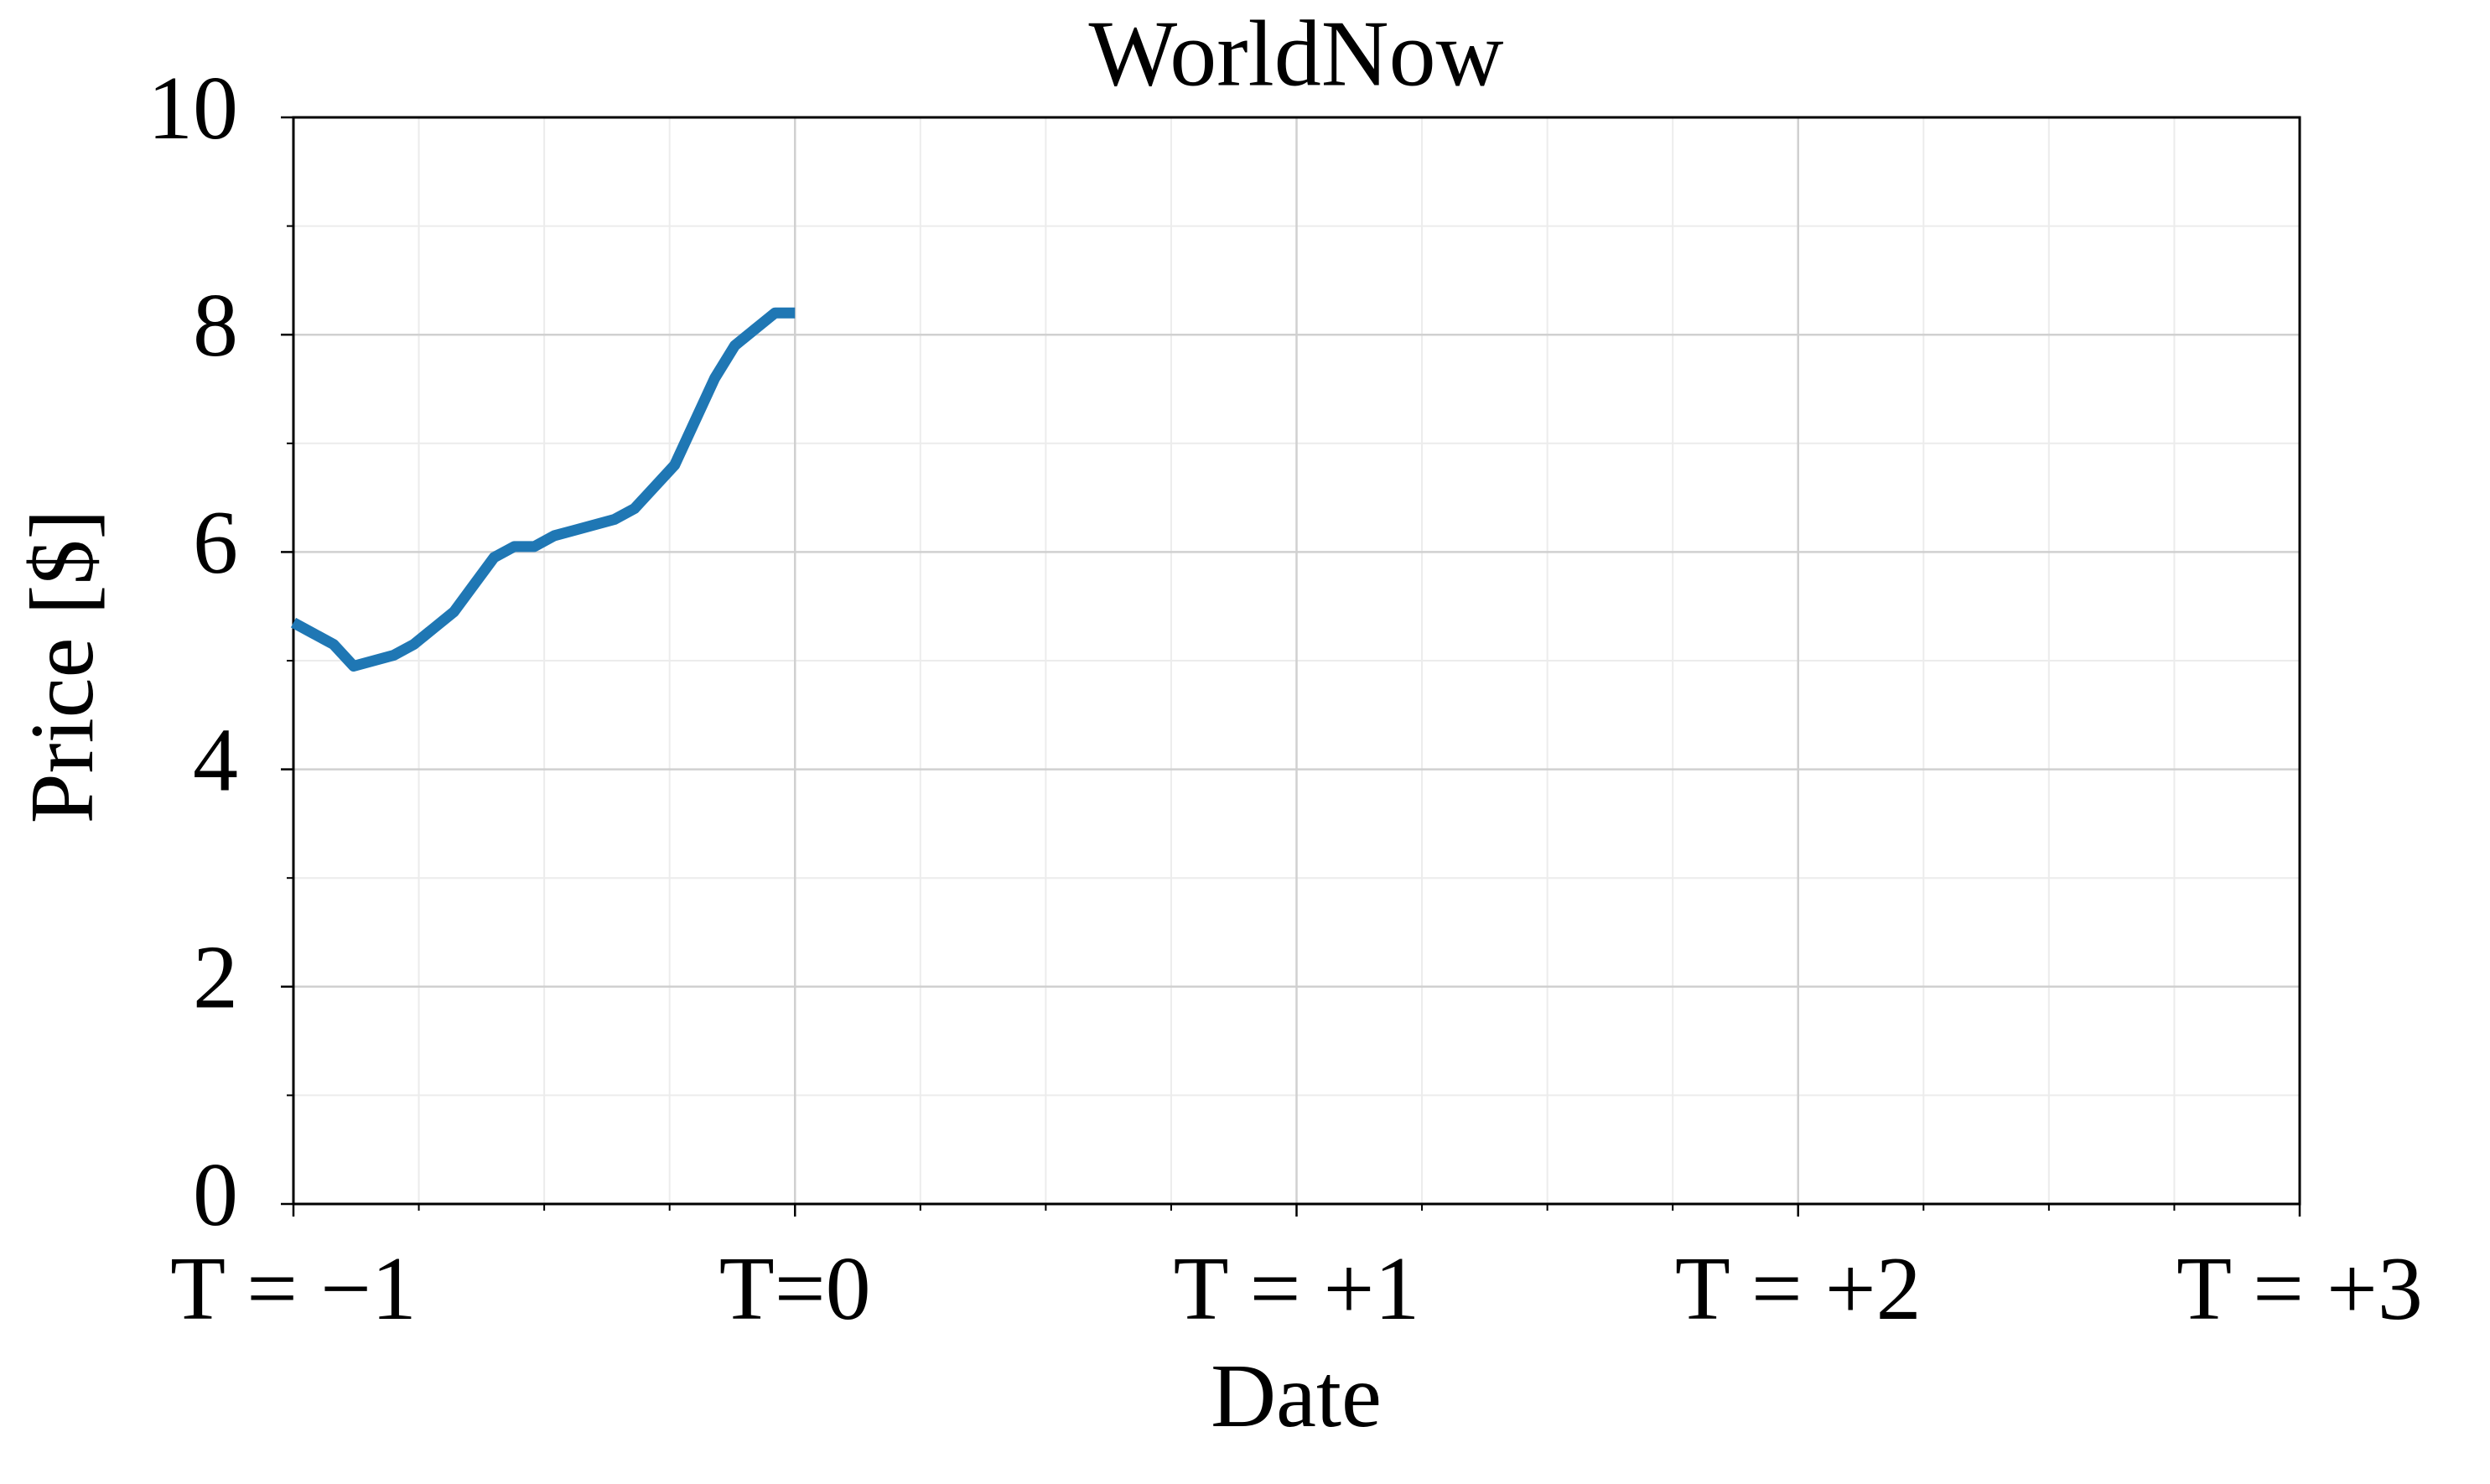 This screenshot has width=2490, height=1484. Describe the element at coordinates (2299, 1289) in the screenshot. I see `x-tick-label: T = +3` at that location.